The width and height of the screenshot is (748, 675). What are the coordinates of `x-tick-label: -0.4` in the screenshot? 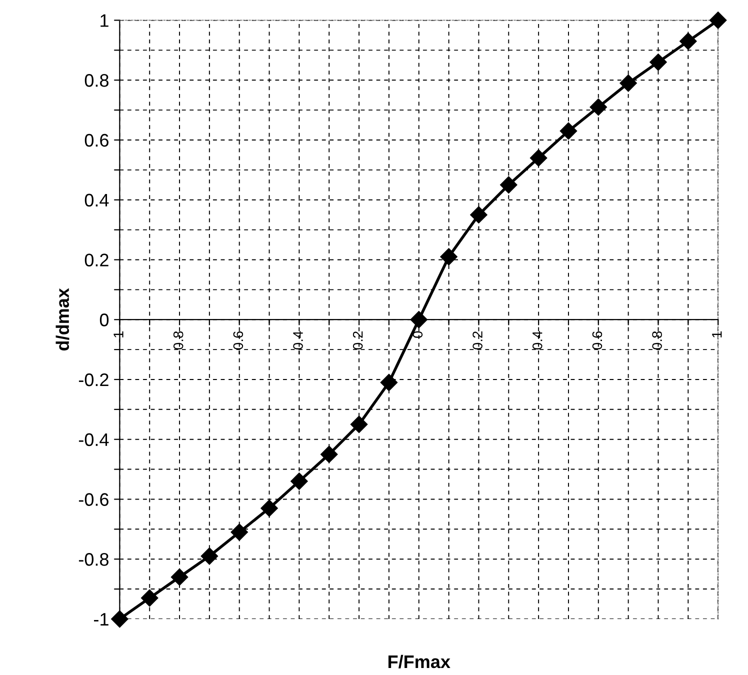 It's located at (298, 342).